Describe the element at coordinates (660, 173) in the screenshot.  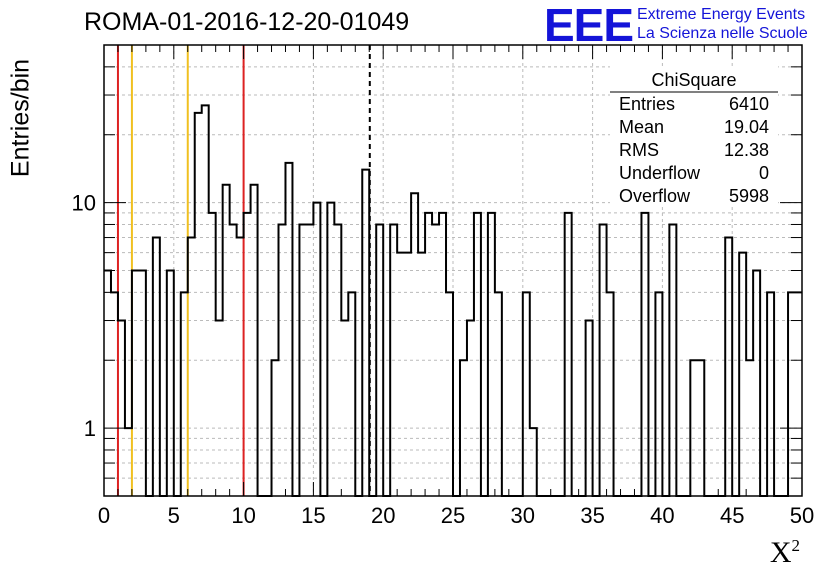
I see `stats-label-underflow: Underflow` at that location.